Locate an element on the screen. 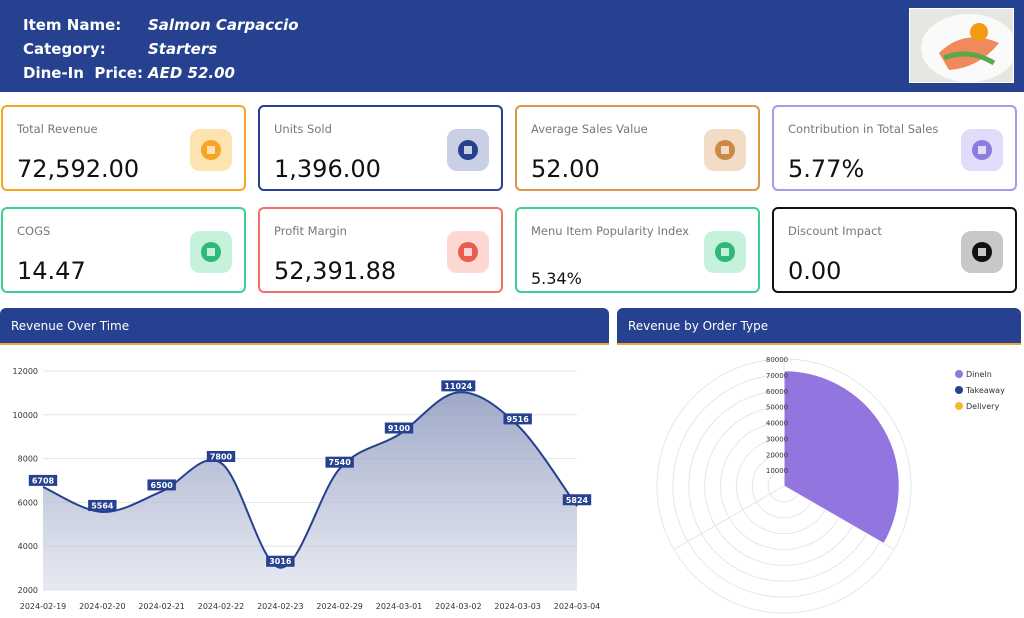 This screenshot has height=618, width=1024. x-tick-label: 2024-03-04 is located at coordinates (577, 606).